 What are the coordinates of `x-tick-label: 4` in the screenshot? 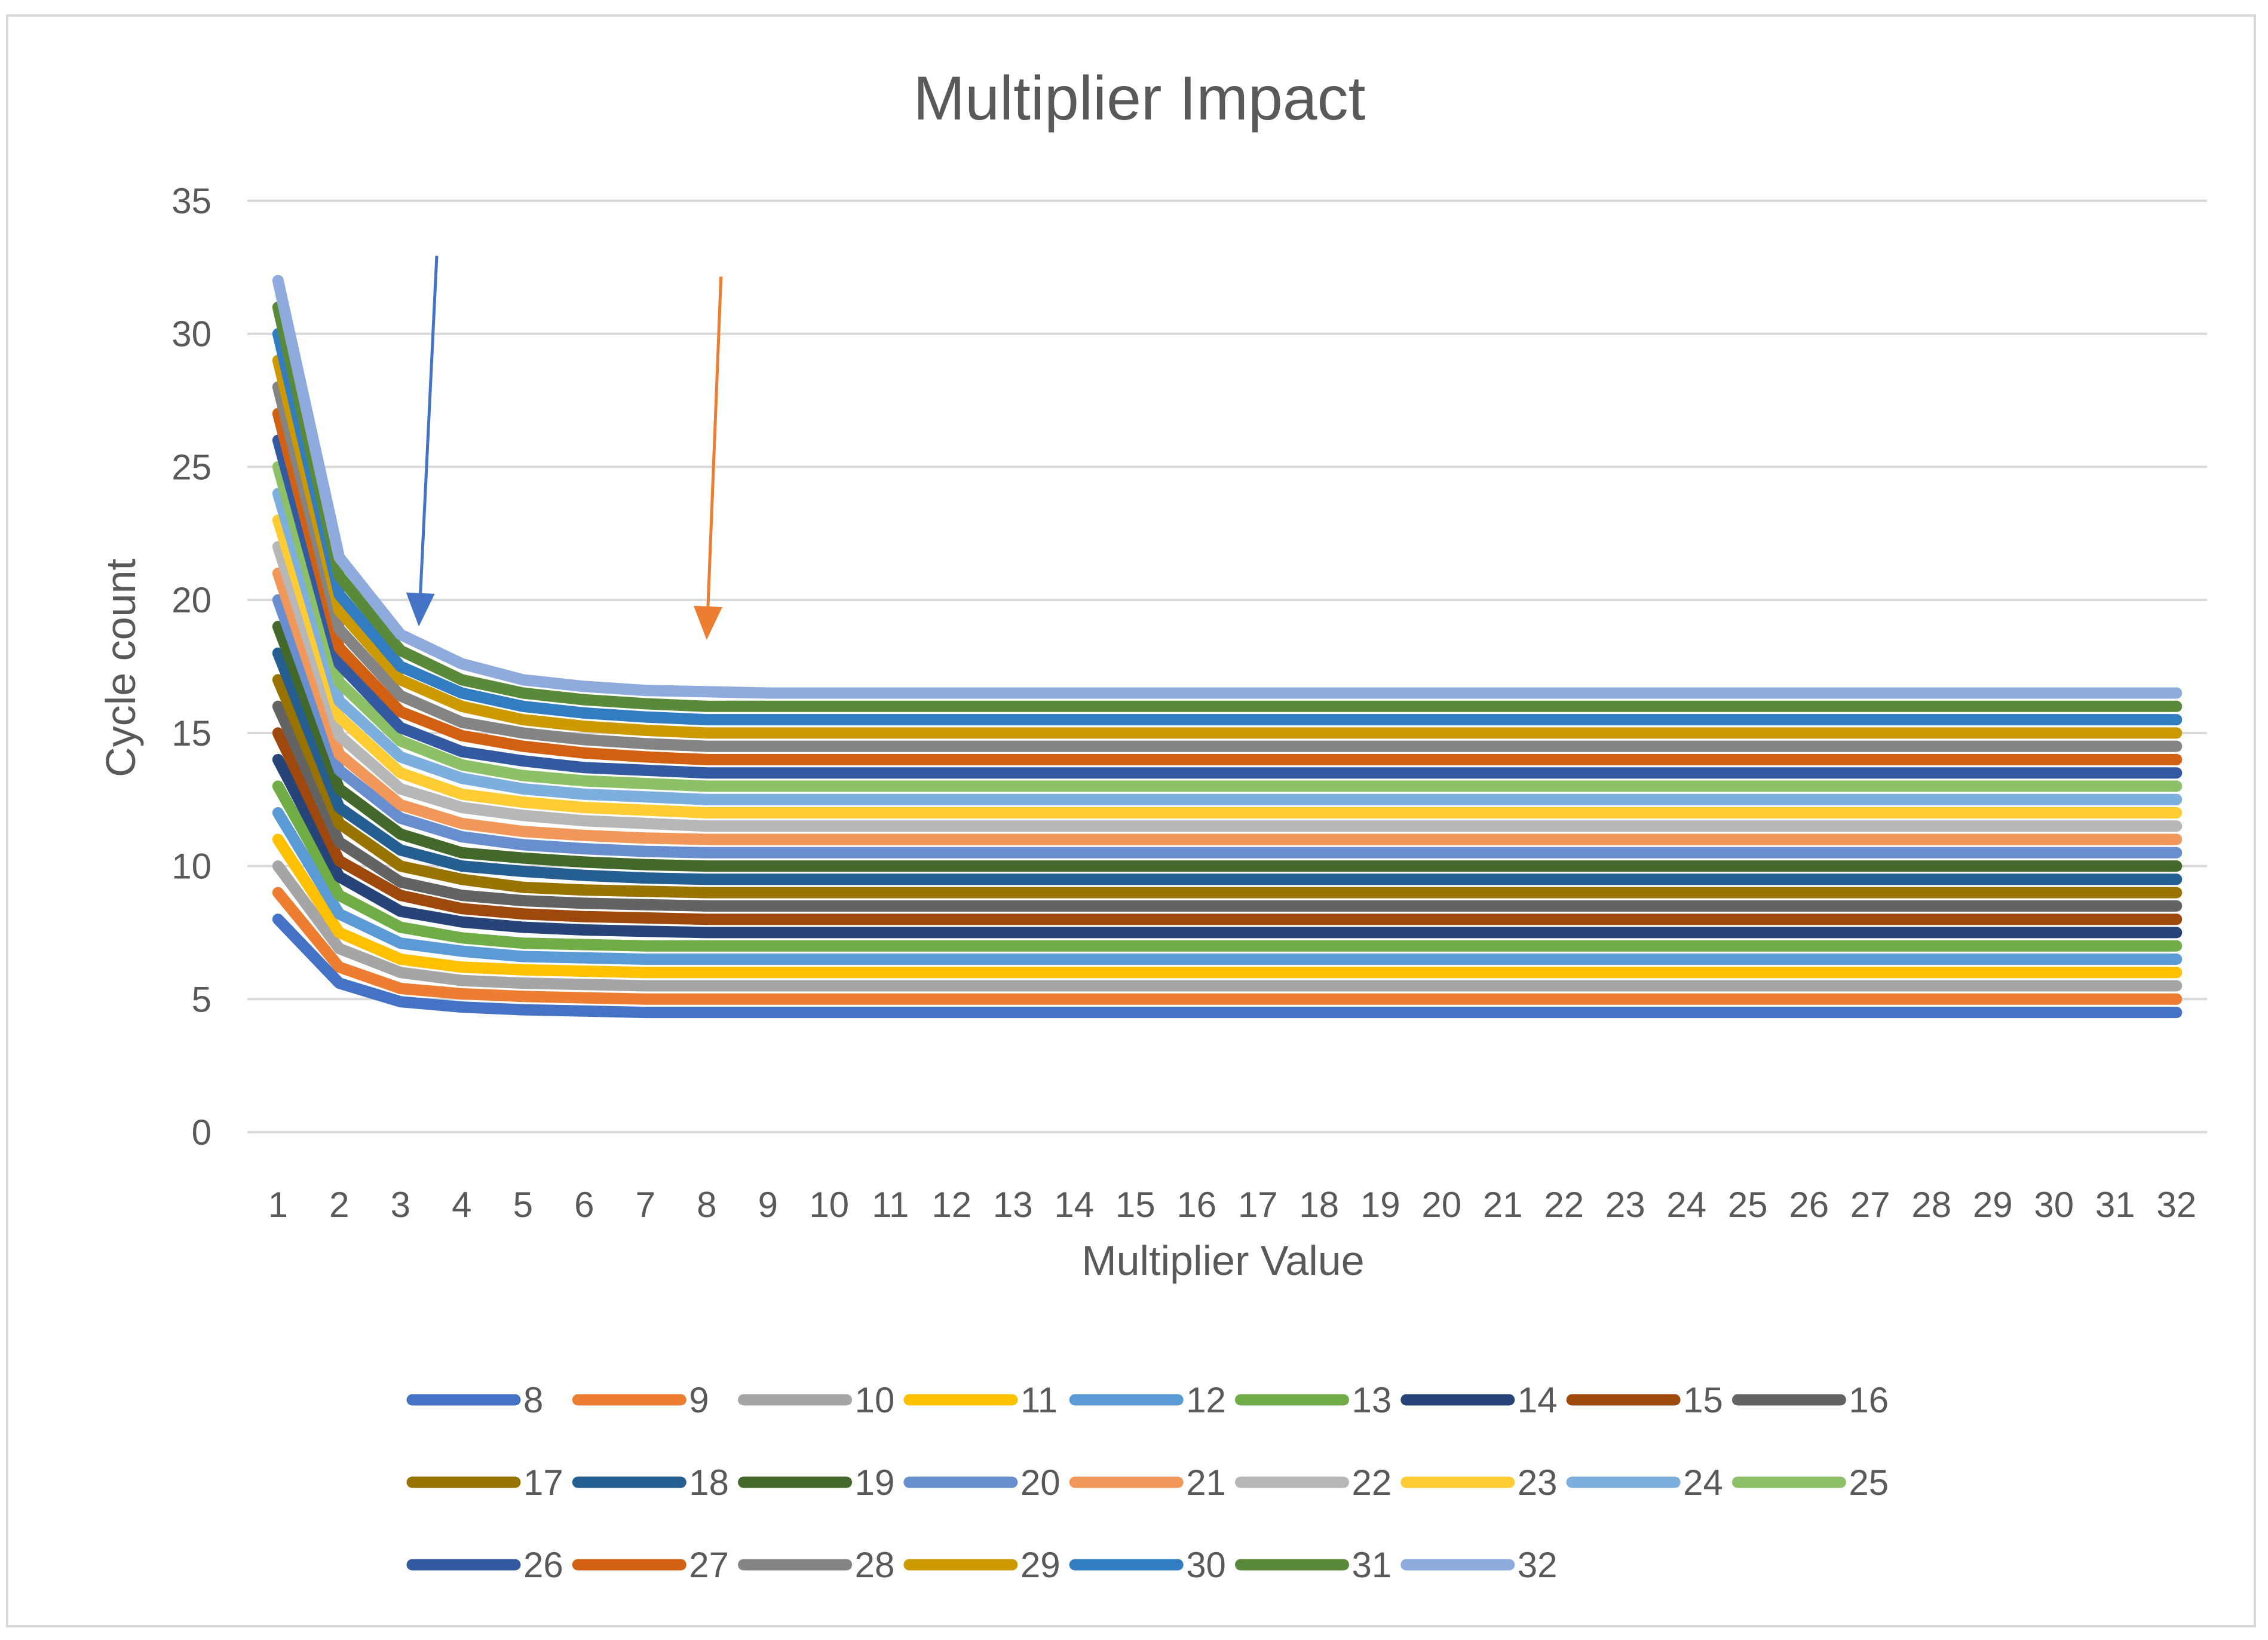 It's located at (462, 1205).